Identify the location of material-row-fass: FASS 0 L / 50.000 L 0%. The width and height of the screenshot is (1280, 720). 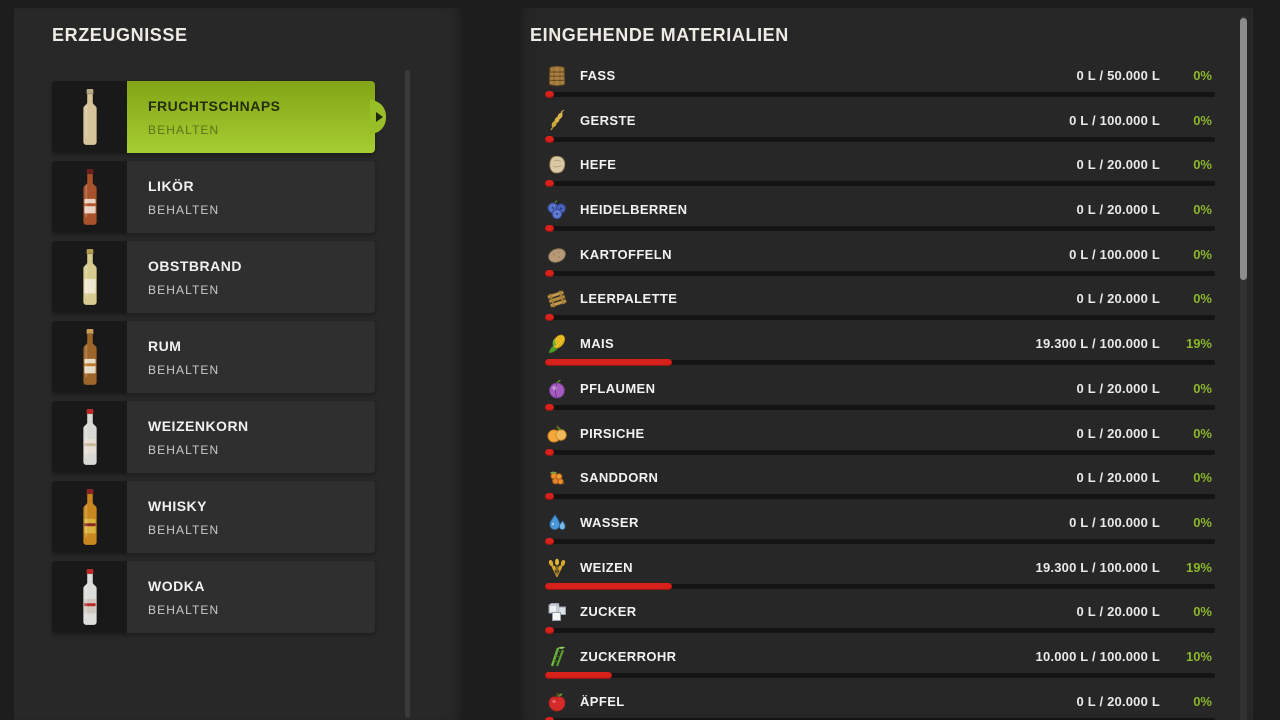
(885, 82).